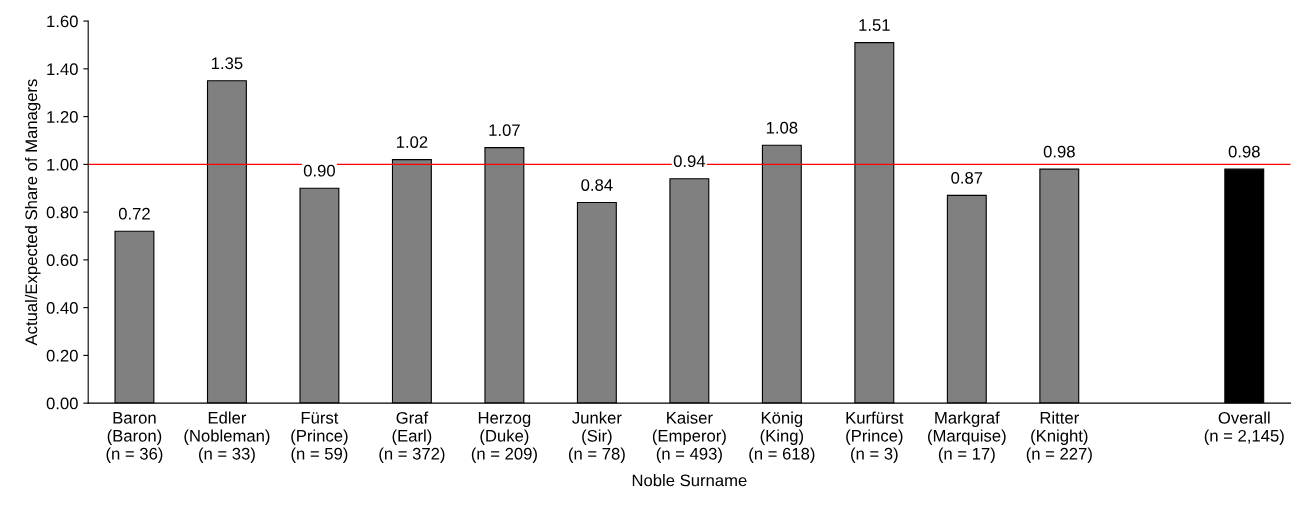  I want to click on x-tick-label: Fürst (Prince) (n = 59), so click(319, 437).